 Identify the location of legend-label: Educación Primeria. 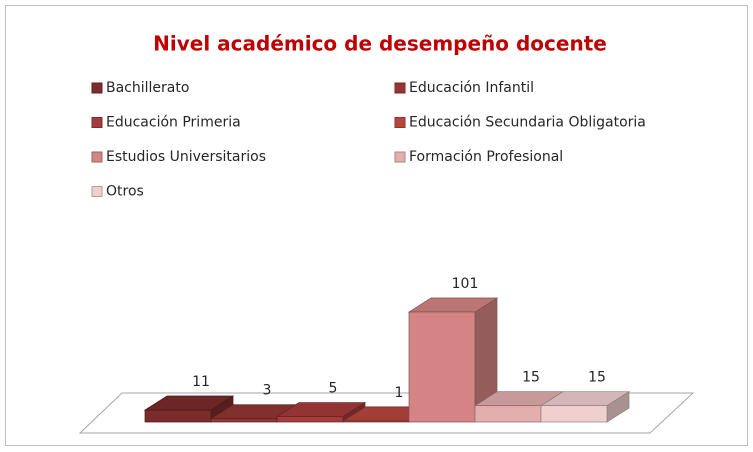
(173, 123).